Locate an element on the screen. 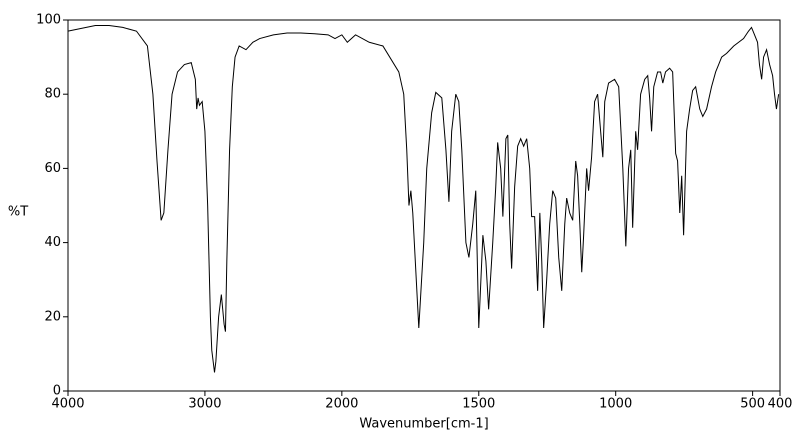  y-tick-label: 100 is located at coordinates (48, 20).